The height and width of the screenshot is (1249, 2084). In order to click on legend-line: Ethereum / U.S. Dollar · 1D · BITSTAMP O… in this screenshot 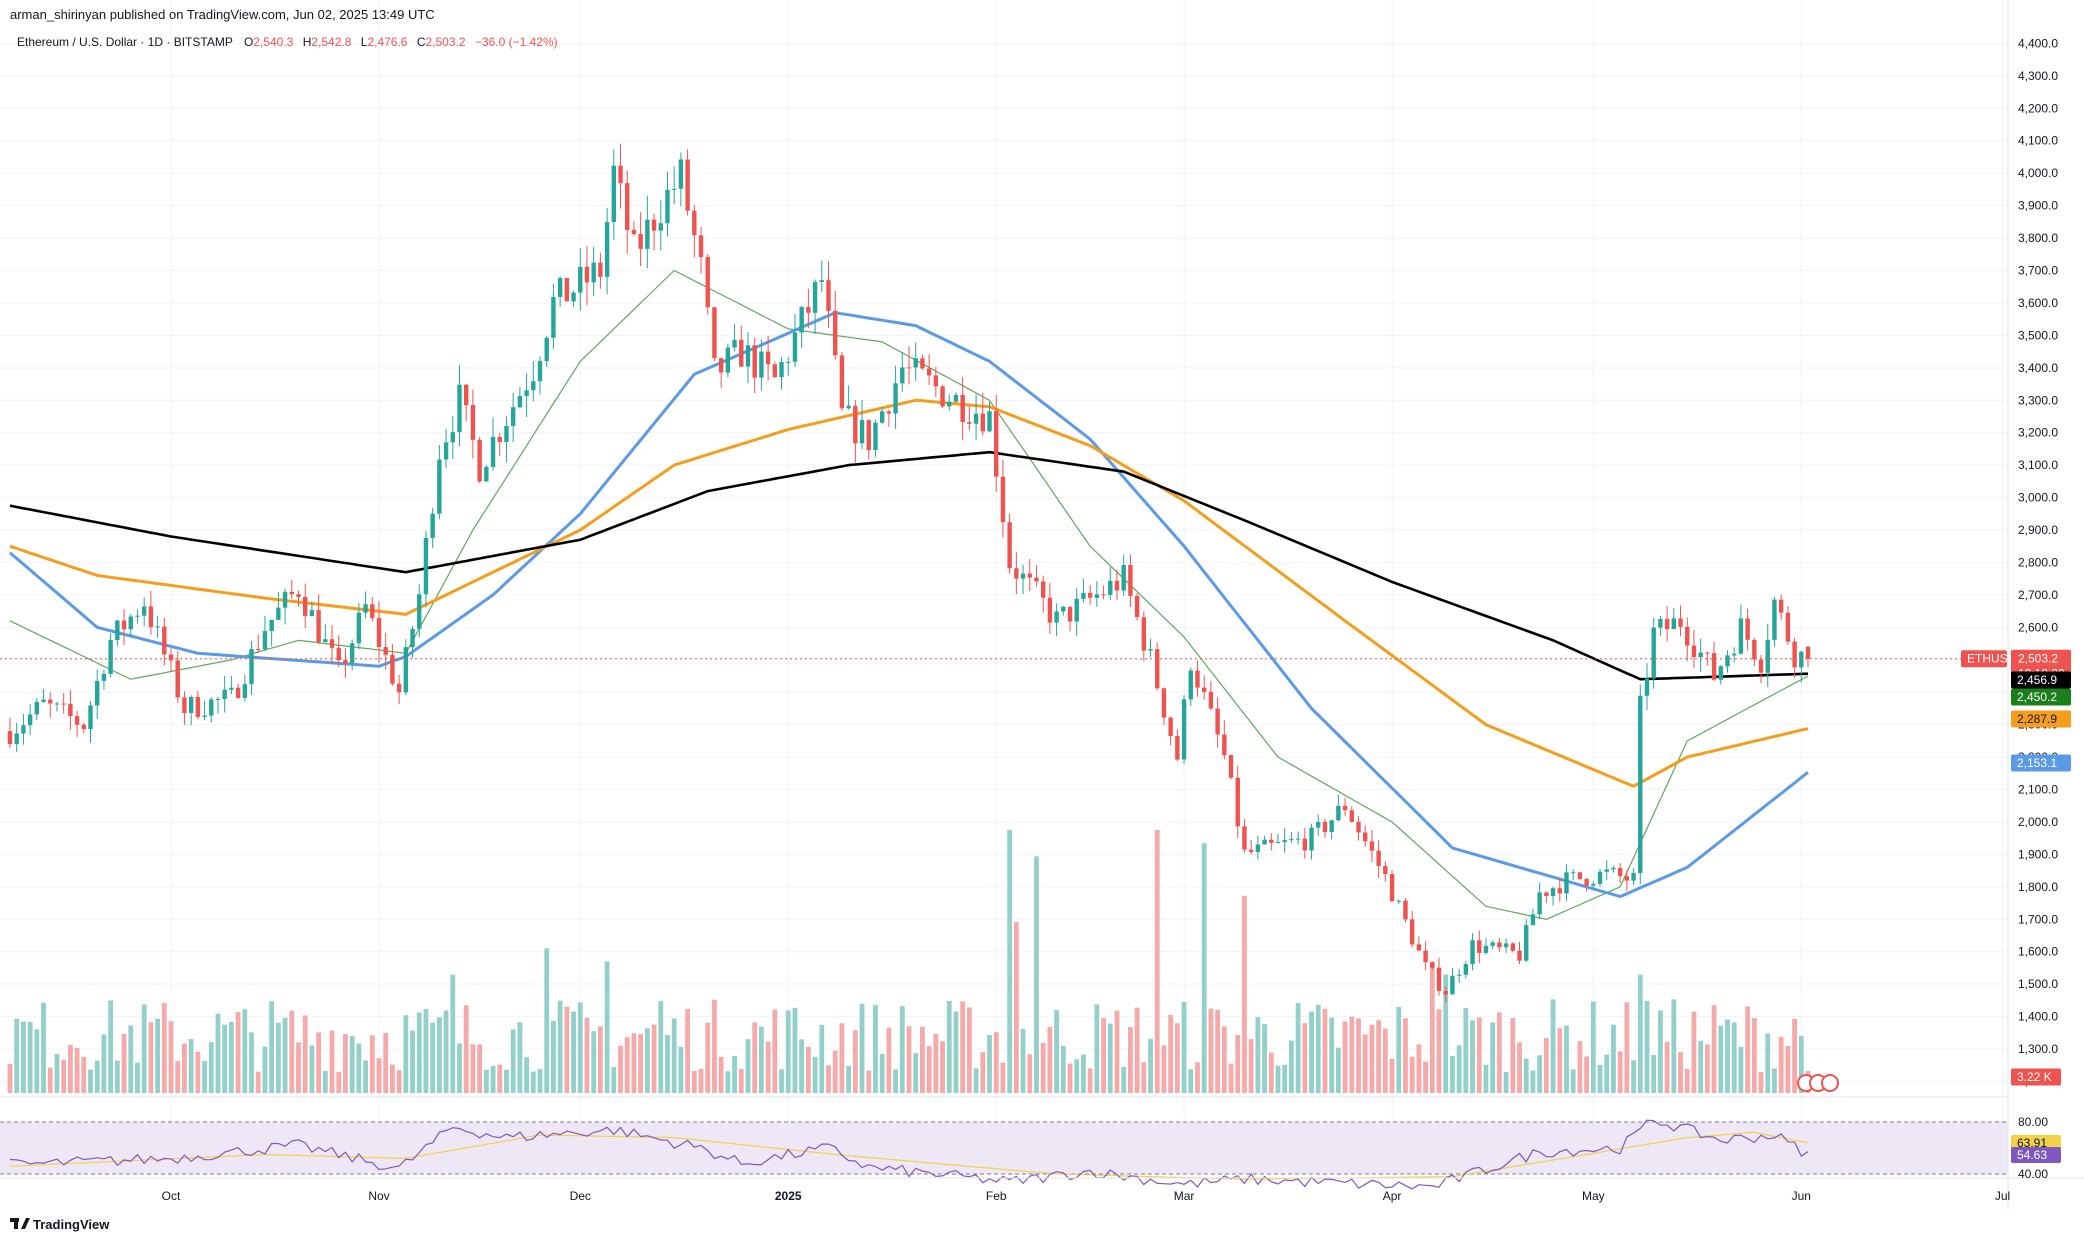, I will do `click(287, 42)`.